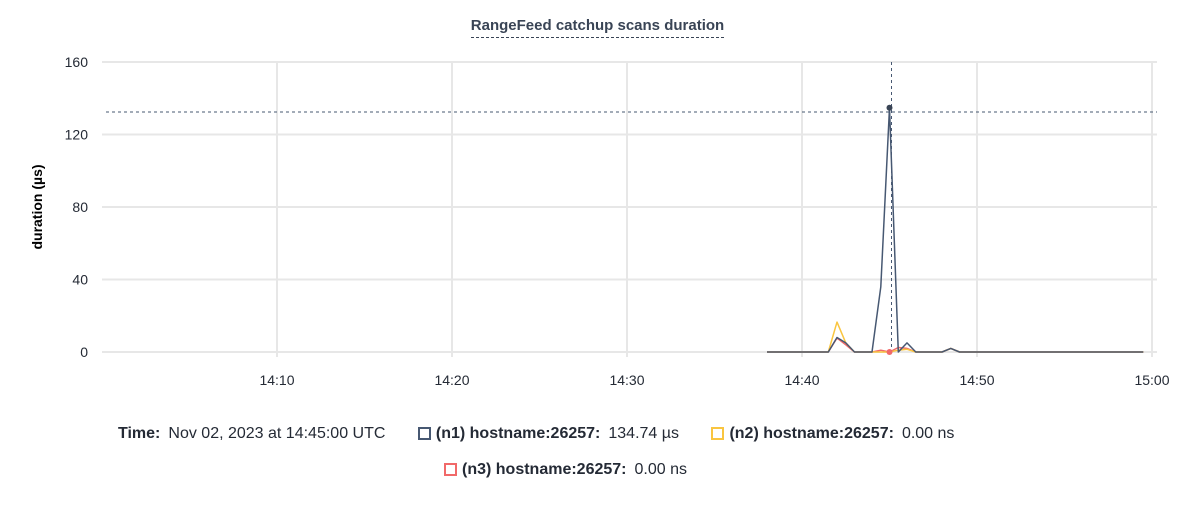  What do you see at coordinates (597, 27) in the screenshot?
I see `chart-title: RangeFeed catchup scans duration` at bounding box center [597, 27].